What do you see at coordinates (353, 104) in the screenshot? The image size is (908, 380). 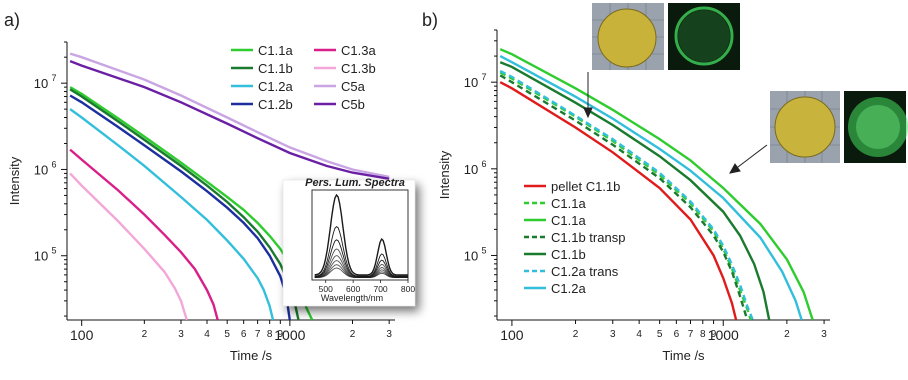 I see `legend-label: C5b` at bounding box center [353, 104].